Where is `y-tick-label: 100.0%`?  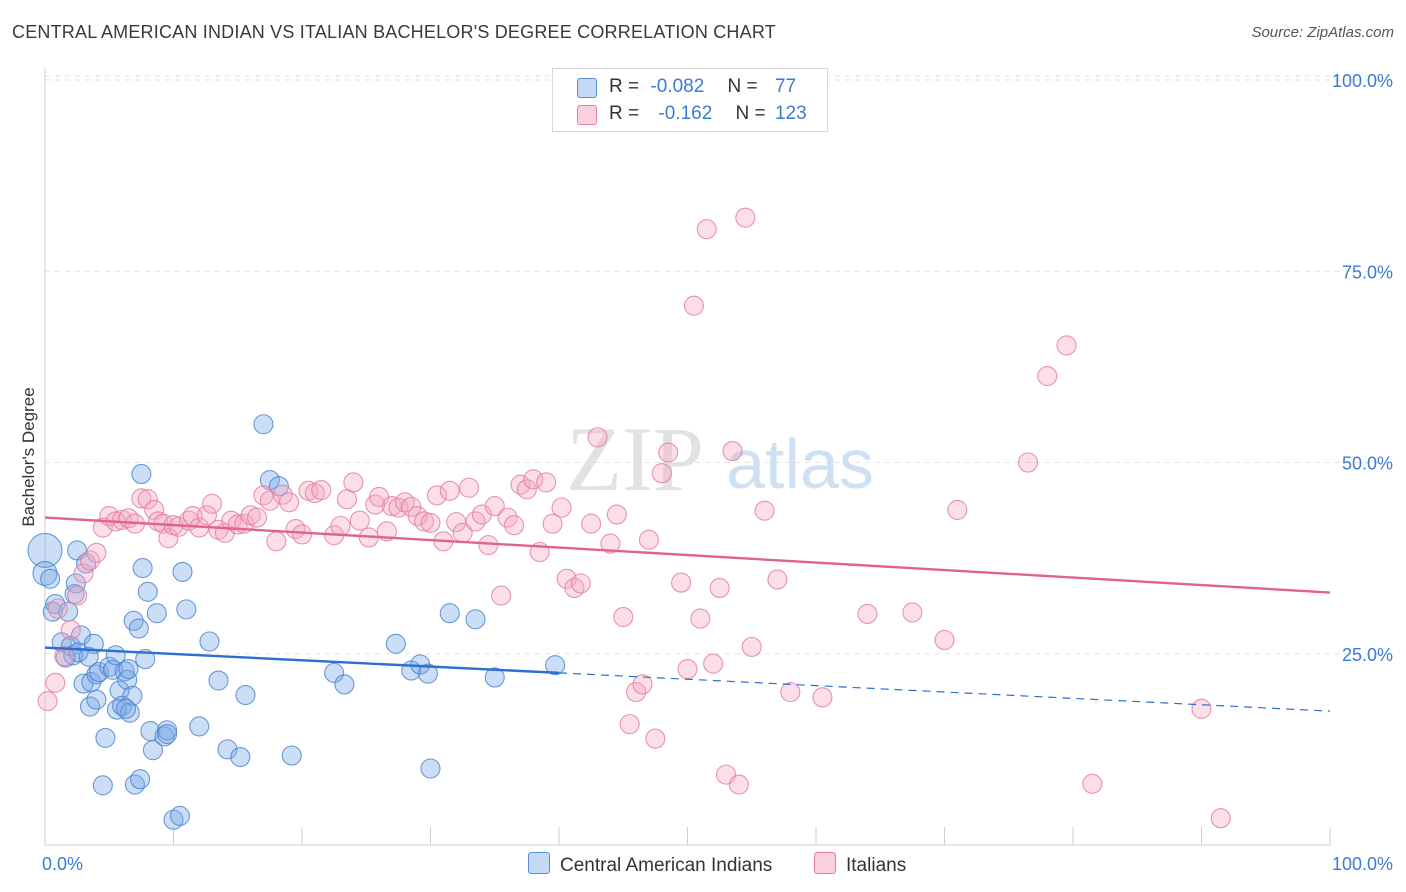 y-tick-label: 100.0% is located at coordinates (1362, 81).